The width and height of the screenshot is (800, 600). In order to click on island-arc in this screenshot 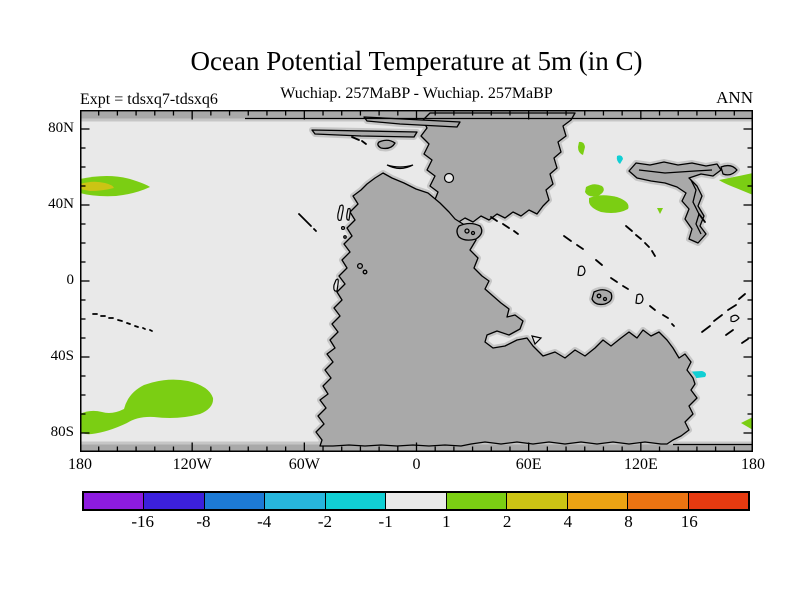, I will do `click(400, 167)`.